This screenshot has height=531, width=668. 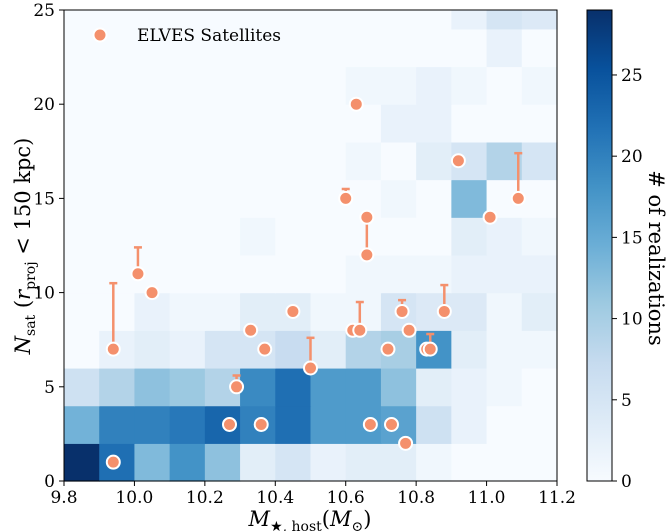 What do you see at coordinates (205, 498) in the screenshot?
I see `x-tick-label: 10.2` at bounding box center [205, 498].